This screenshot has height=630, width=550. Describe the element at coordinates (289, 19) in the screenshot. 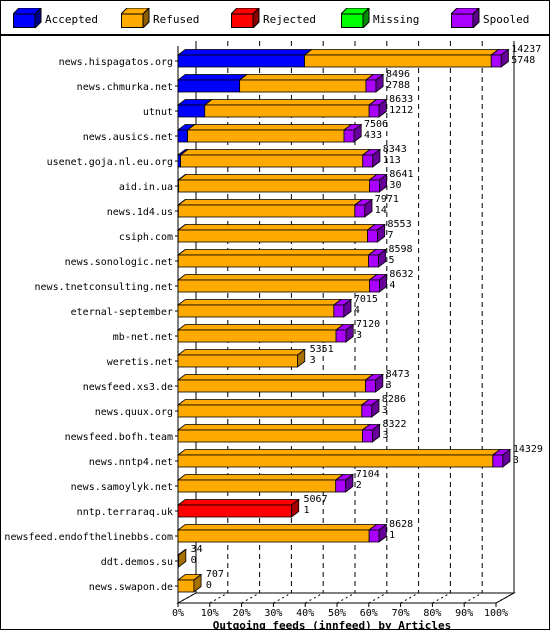

I see `legend-label: Rejected` at that location.